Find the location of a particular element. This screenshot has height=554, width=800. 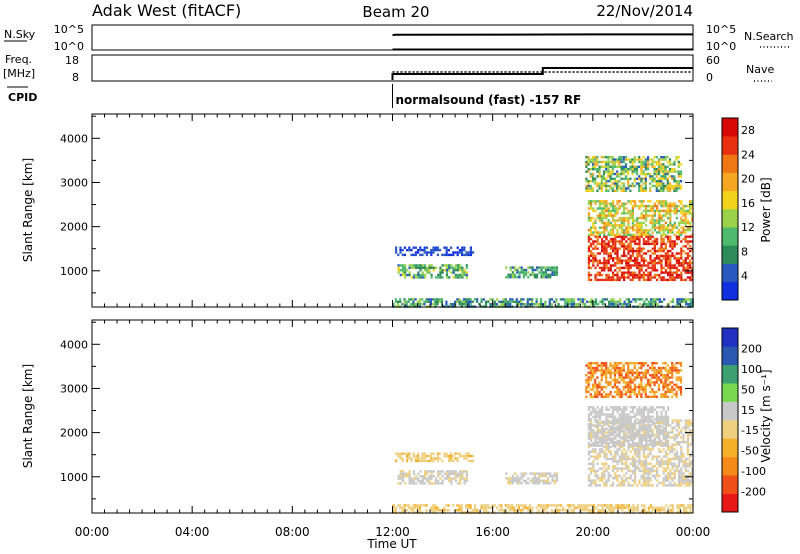

power-data-cells is located at coordinates (543, 232).